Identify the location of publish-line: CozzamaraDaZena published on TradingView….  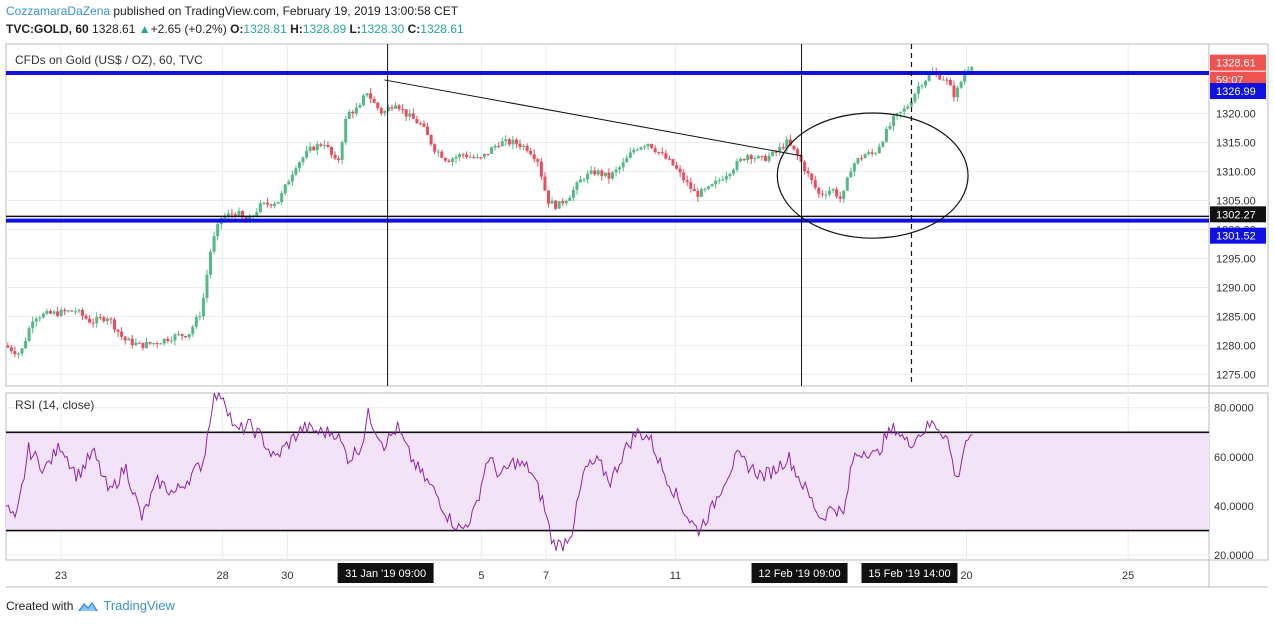
(232, 11).